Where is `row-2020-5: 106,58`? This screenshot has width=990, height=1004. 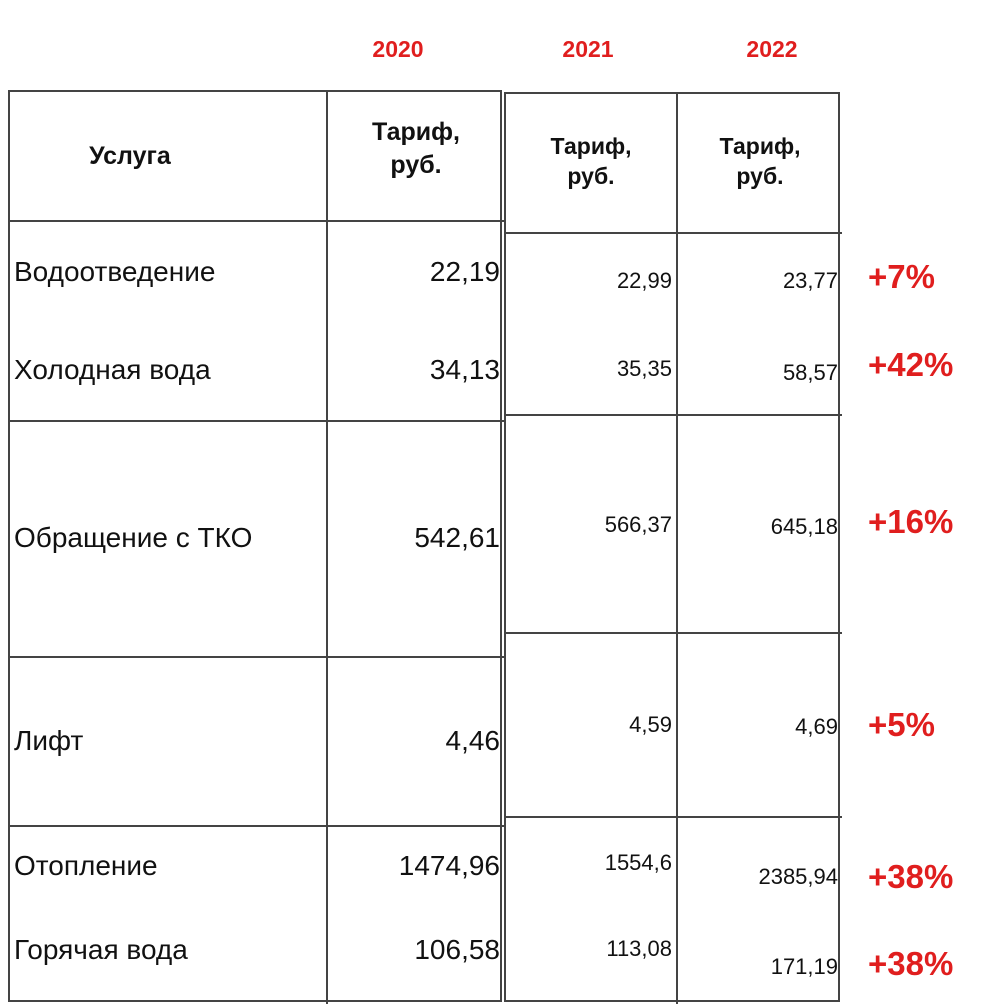 row-2020-5: 106,58 is located at coordinates (457, 949).